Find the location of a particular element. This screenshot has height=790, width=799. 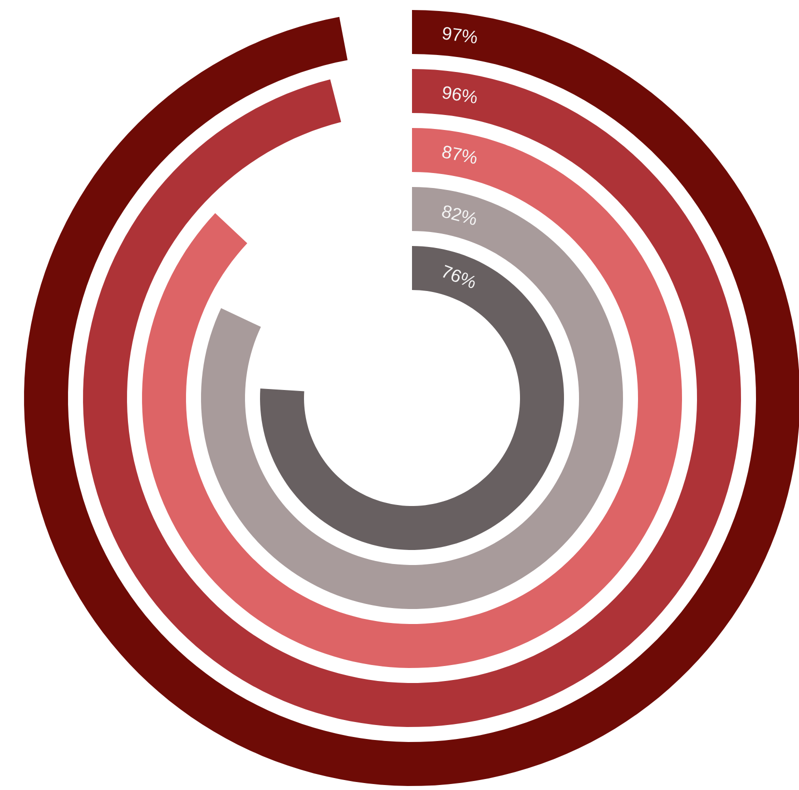

data-label: 96% is located at coordinates (459, 95).